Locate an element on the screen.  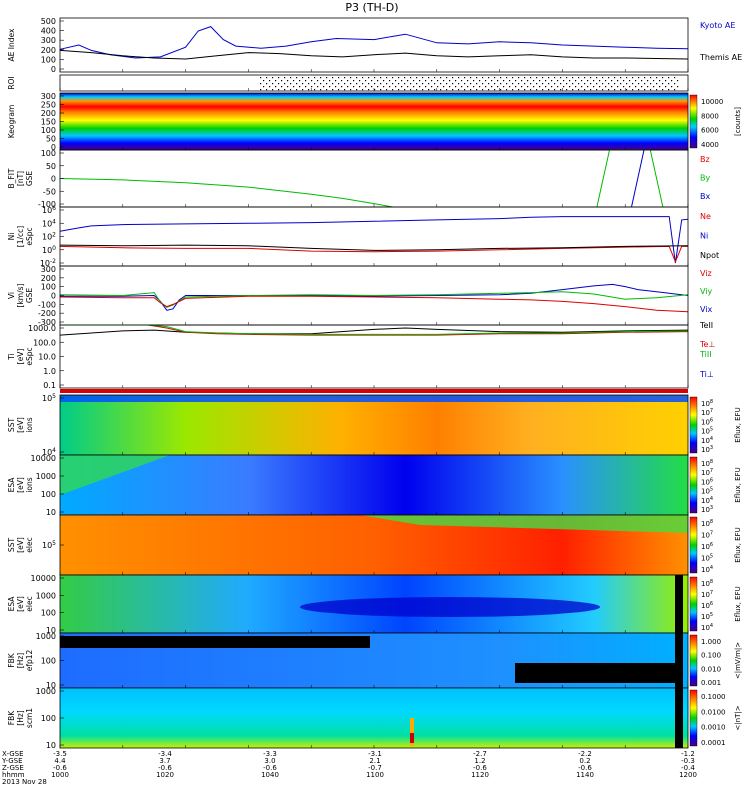
bfit-ylabel-1: [nT] is located at coordinates (20, 178).